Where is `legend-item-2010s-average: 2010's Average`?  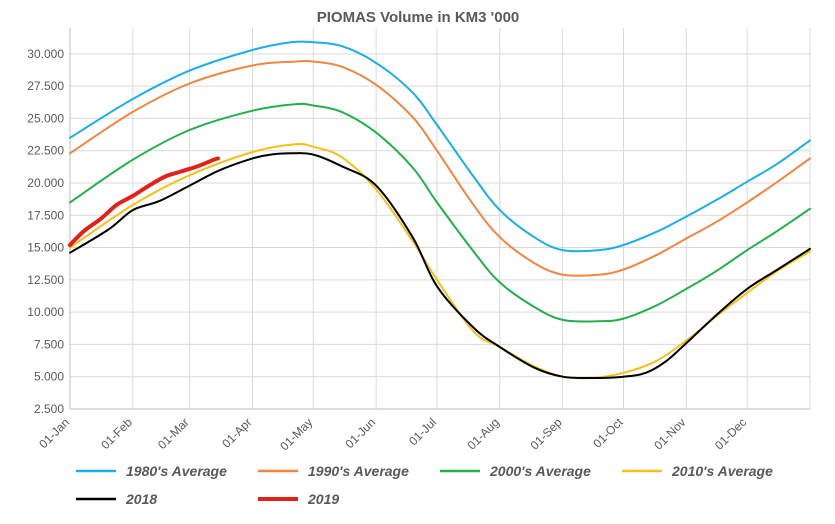
legend-item-2010s-average: 2010's Average is located at coordinates (697, 471).